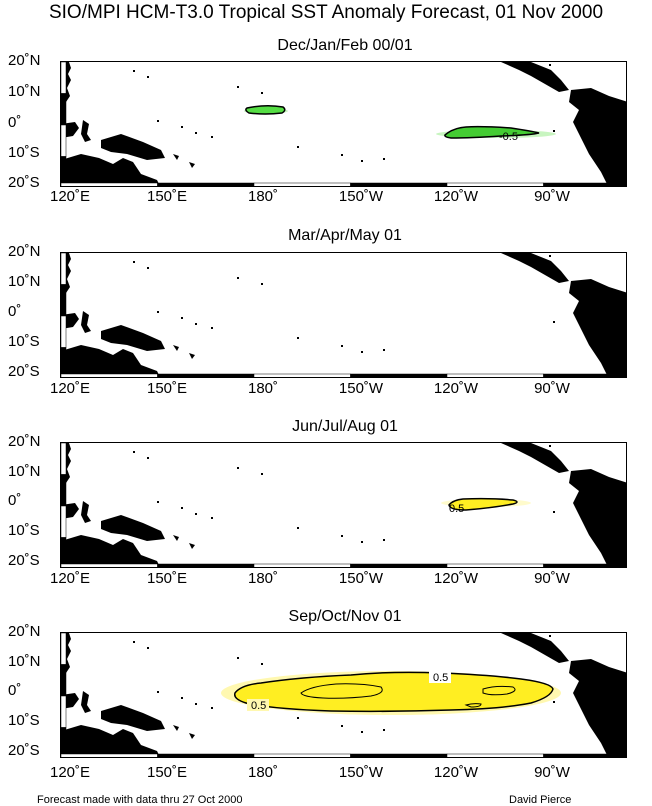 This screenshot has height=806, width=652. Describe the element at coordinates (343, 505) in the screenshot. I see `map-panel: 0.5` at that location.